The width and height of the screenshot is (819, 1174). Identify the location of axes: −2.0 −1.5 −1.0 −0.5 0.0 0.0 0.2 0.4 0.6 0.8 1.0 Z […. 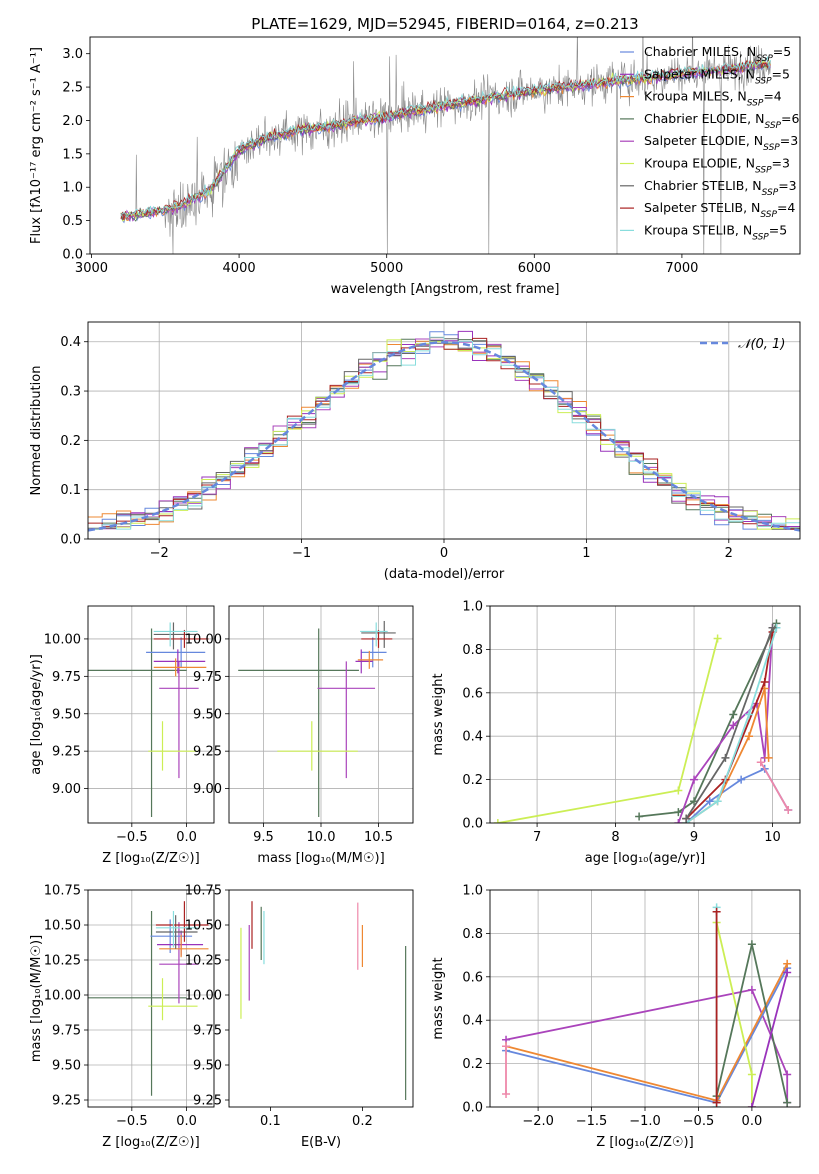
(616, 1017).